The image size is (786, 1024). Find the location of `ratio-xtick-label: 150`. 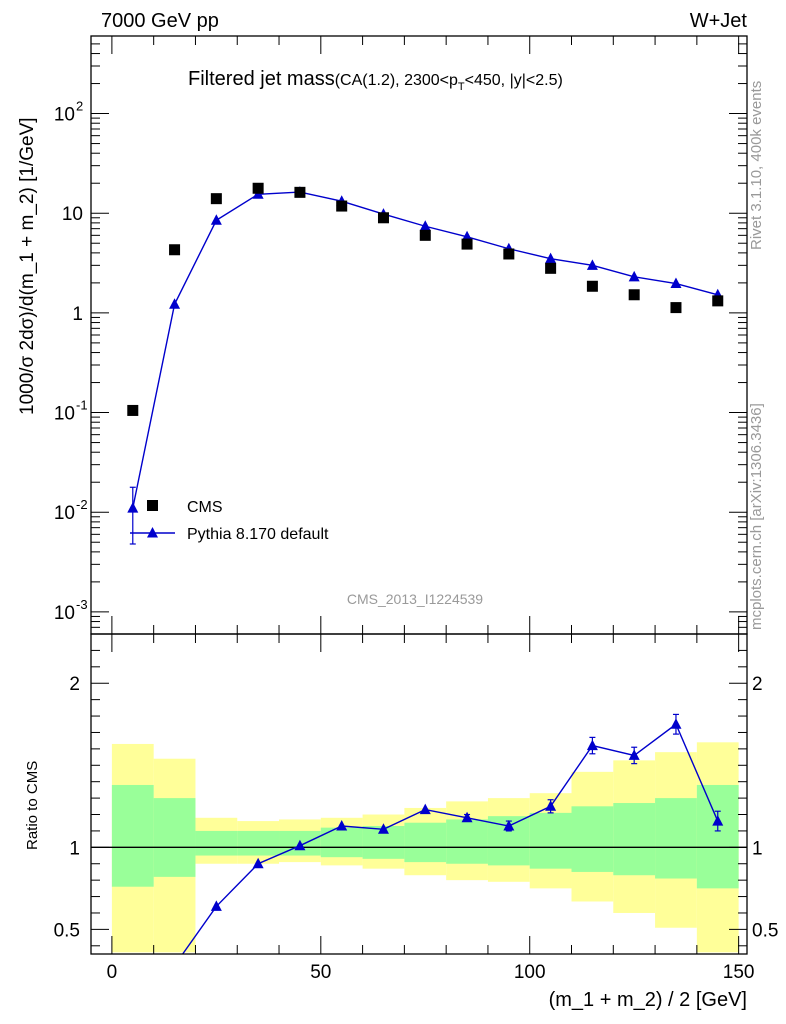

ratio-xtick-label: 150 is located at coordinates (739, 972).